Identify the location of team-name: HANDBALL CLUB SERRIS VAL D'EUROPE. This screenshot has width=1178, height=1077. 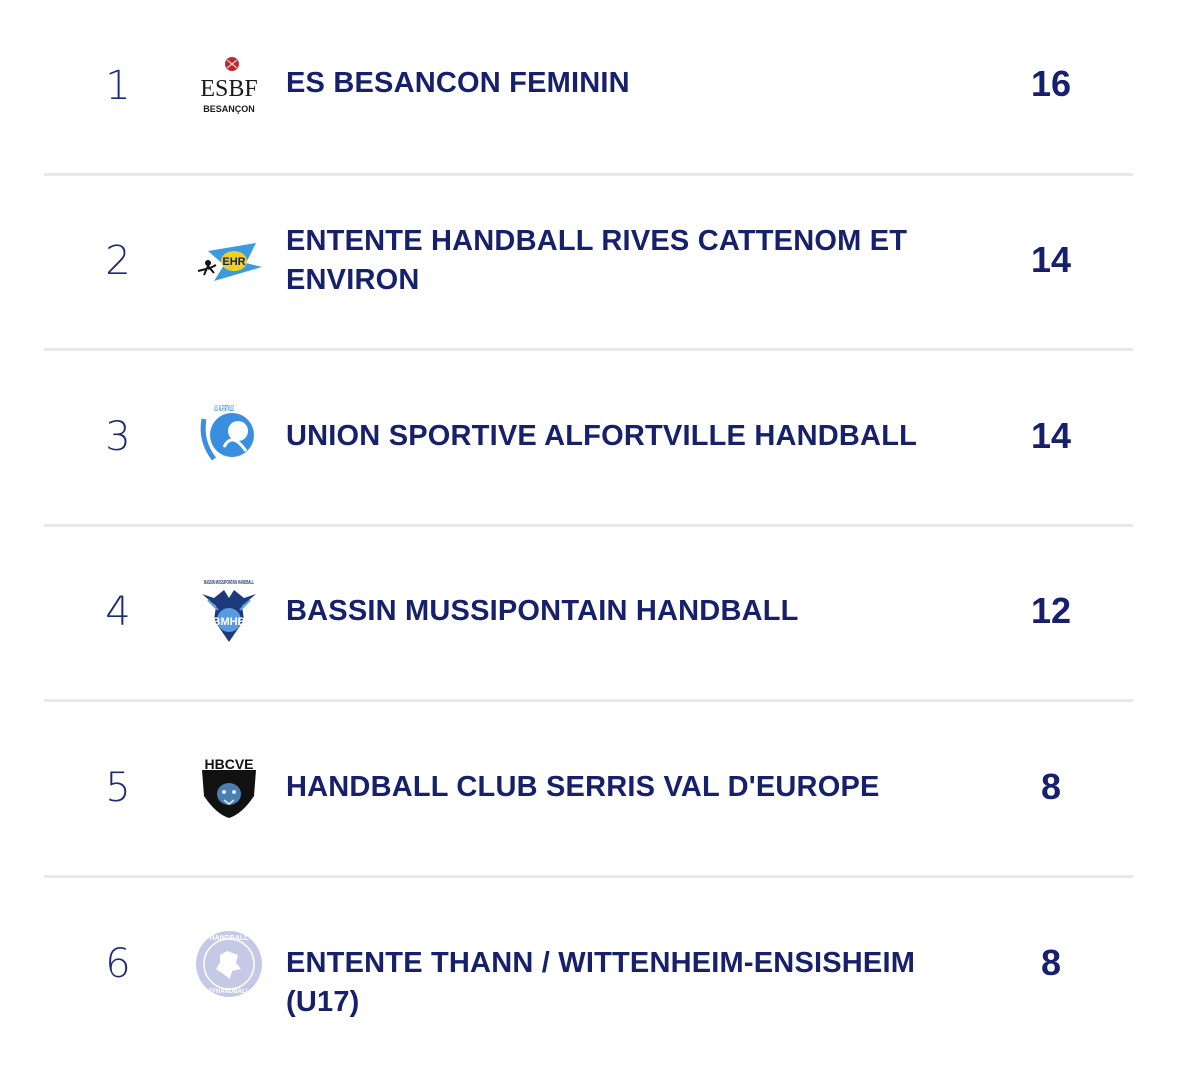
(583, 787).